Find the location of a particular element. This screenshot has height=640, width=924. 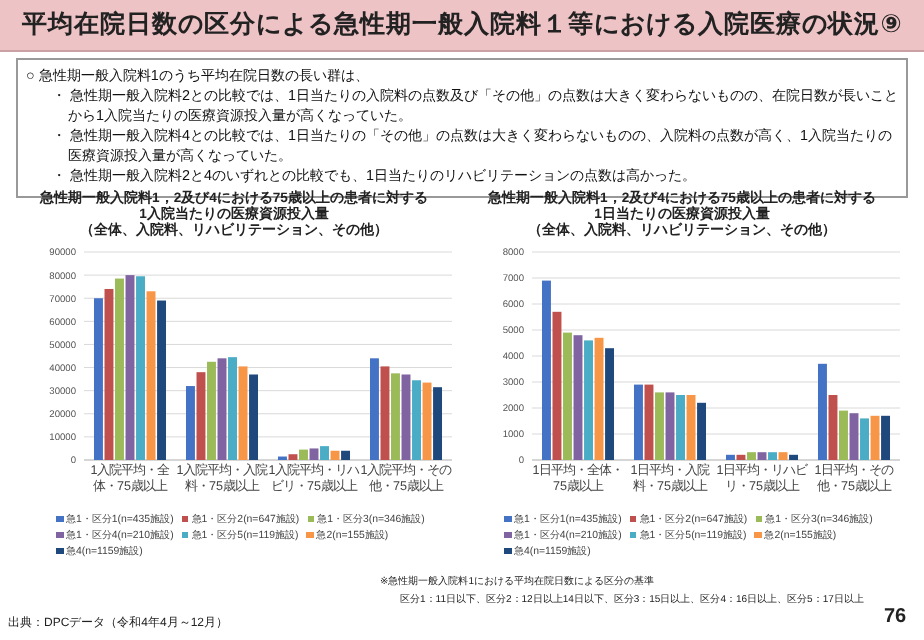

text: 平均在院日数の区分による急性期一般入院料１等における入院医療の状況⑨ is located at coordinates (462, 25).